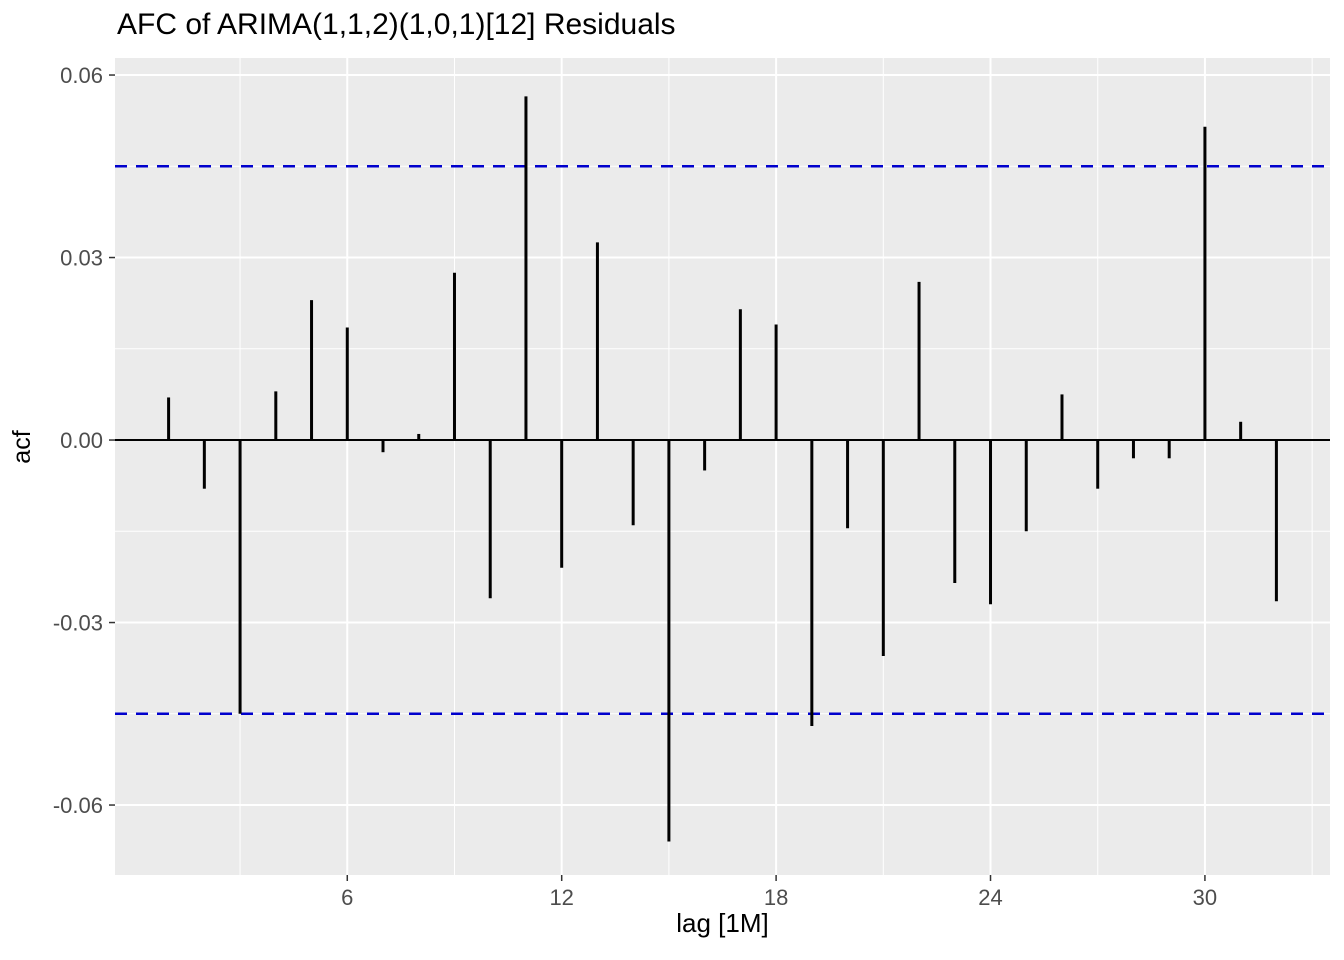 The image size is (1344, 960). What do you see at coordinates (990, 897) in the screenshot?
I see `x-tick-label: 24` at bounding box center [990, 897].